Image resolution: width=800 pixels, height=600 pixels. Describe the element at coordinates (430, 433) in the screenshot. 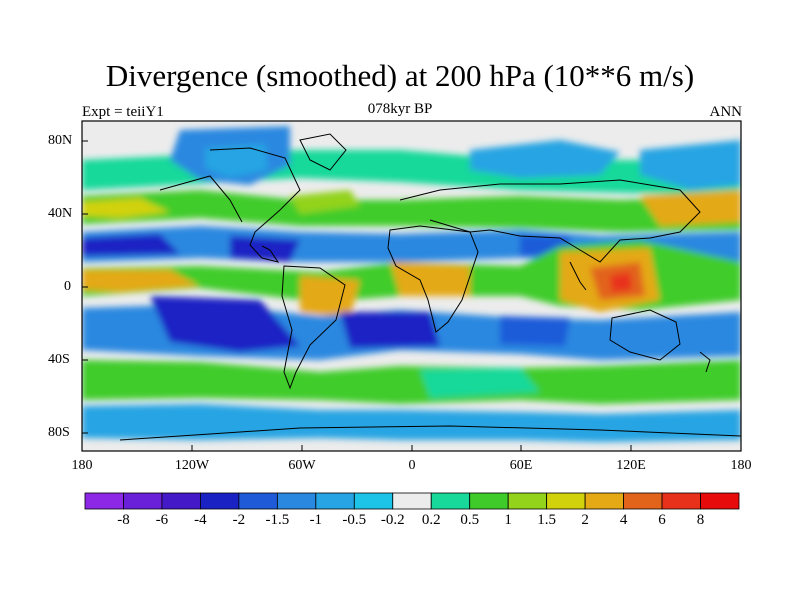

I see `coastline-antarctica` at that location.